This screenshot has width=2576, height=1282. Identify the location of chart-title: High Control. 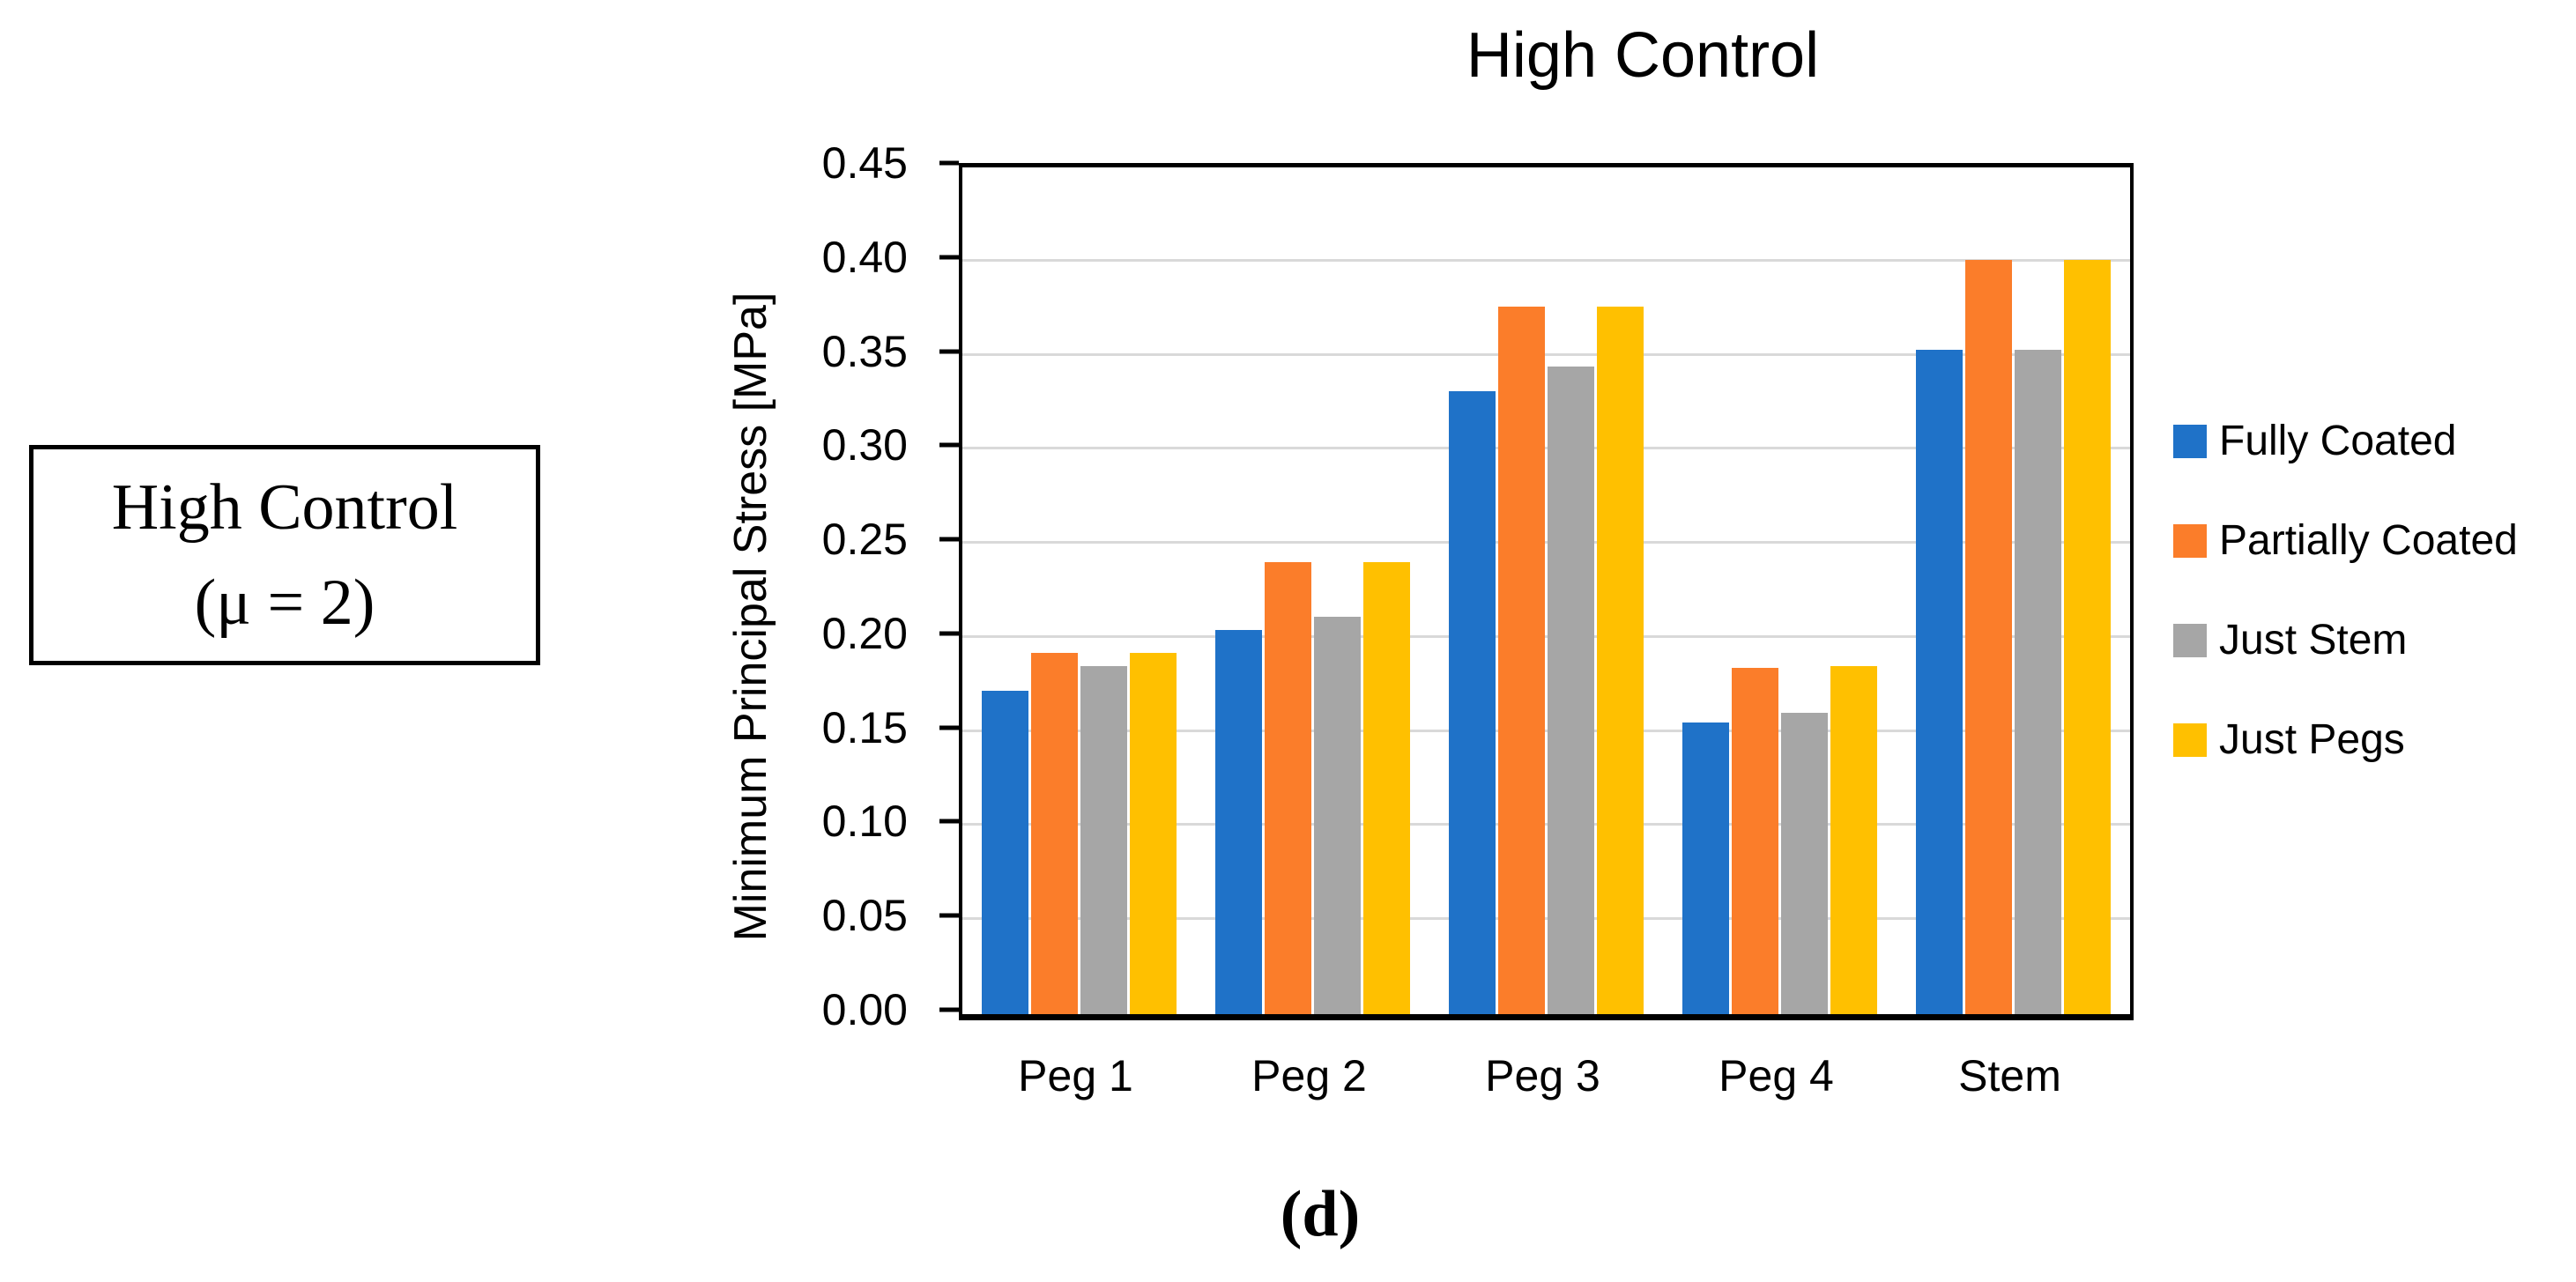
(1643, 55).